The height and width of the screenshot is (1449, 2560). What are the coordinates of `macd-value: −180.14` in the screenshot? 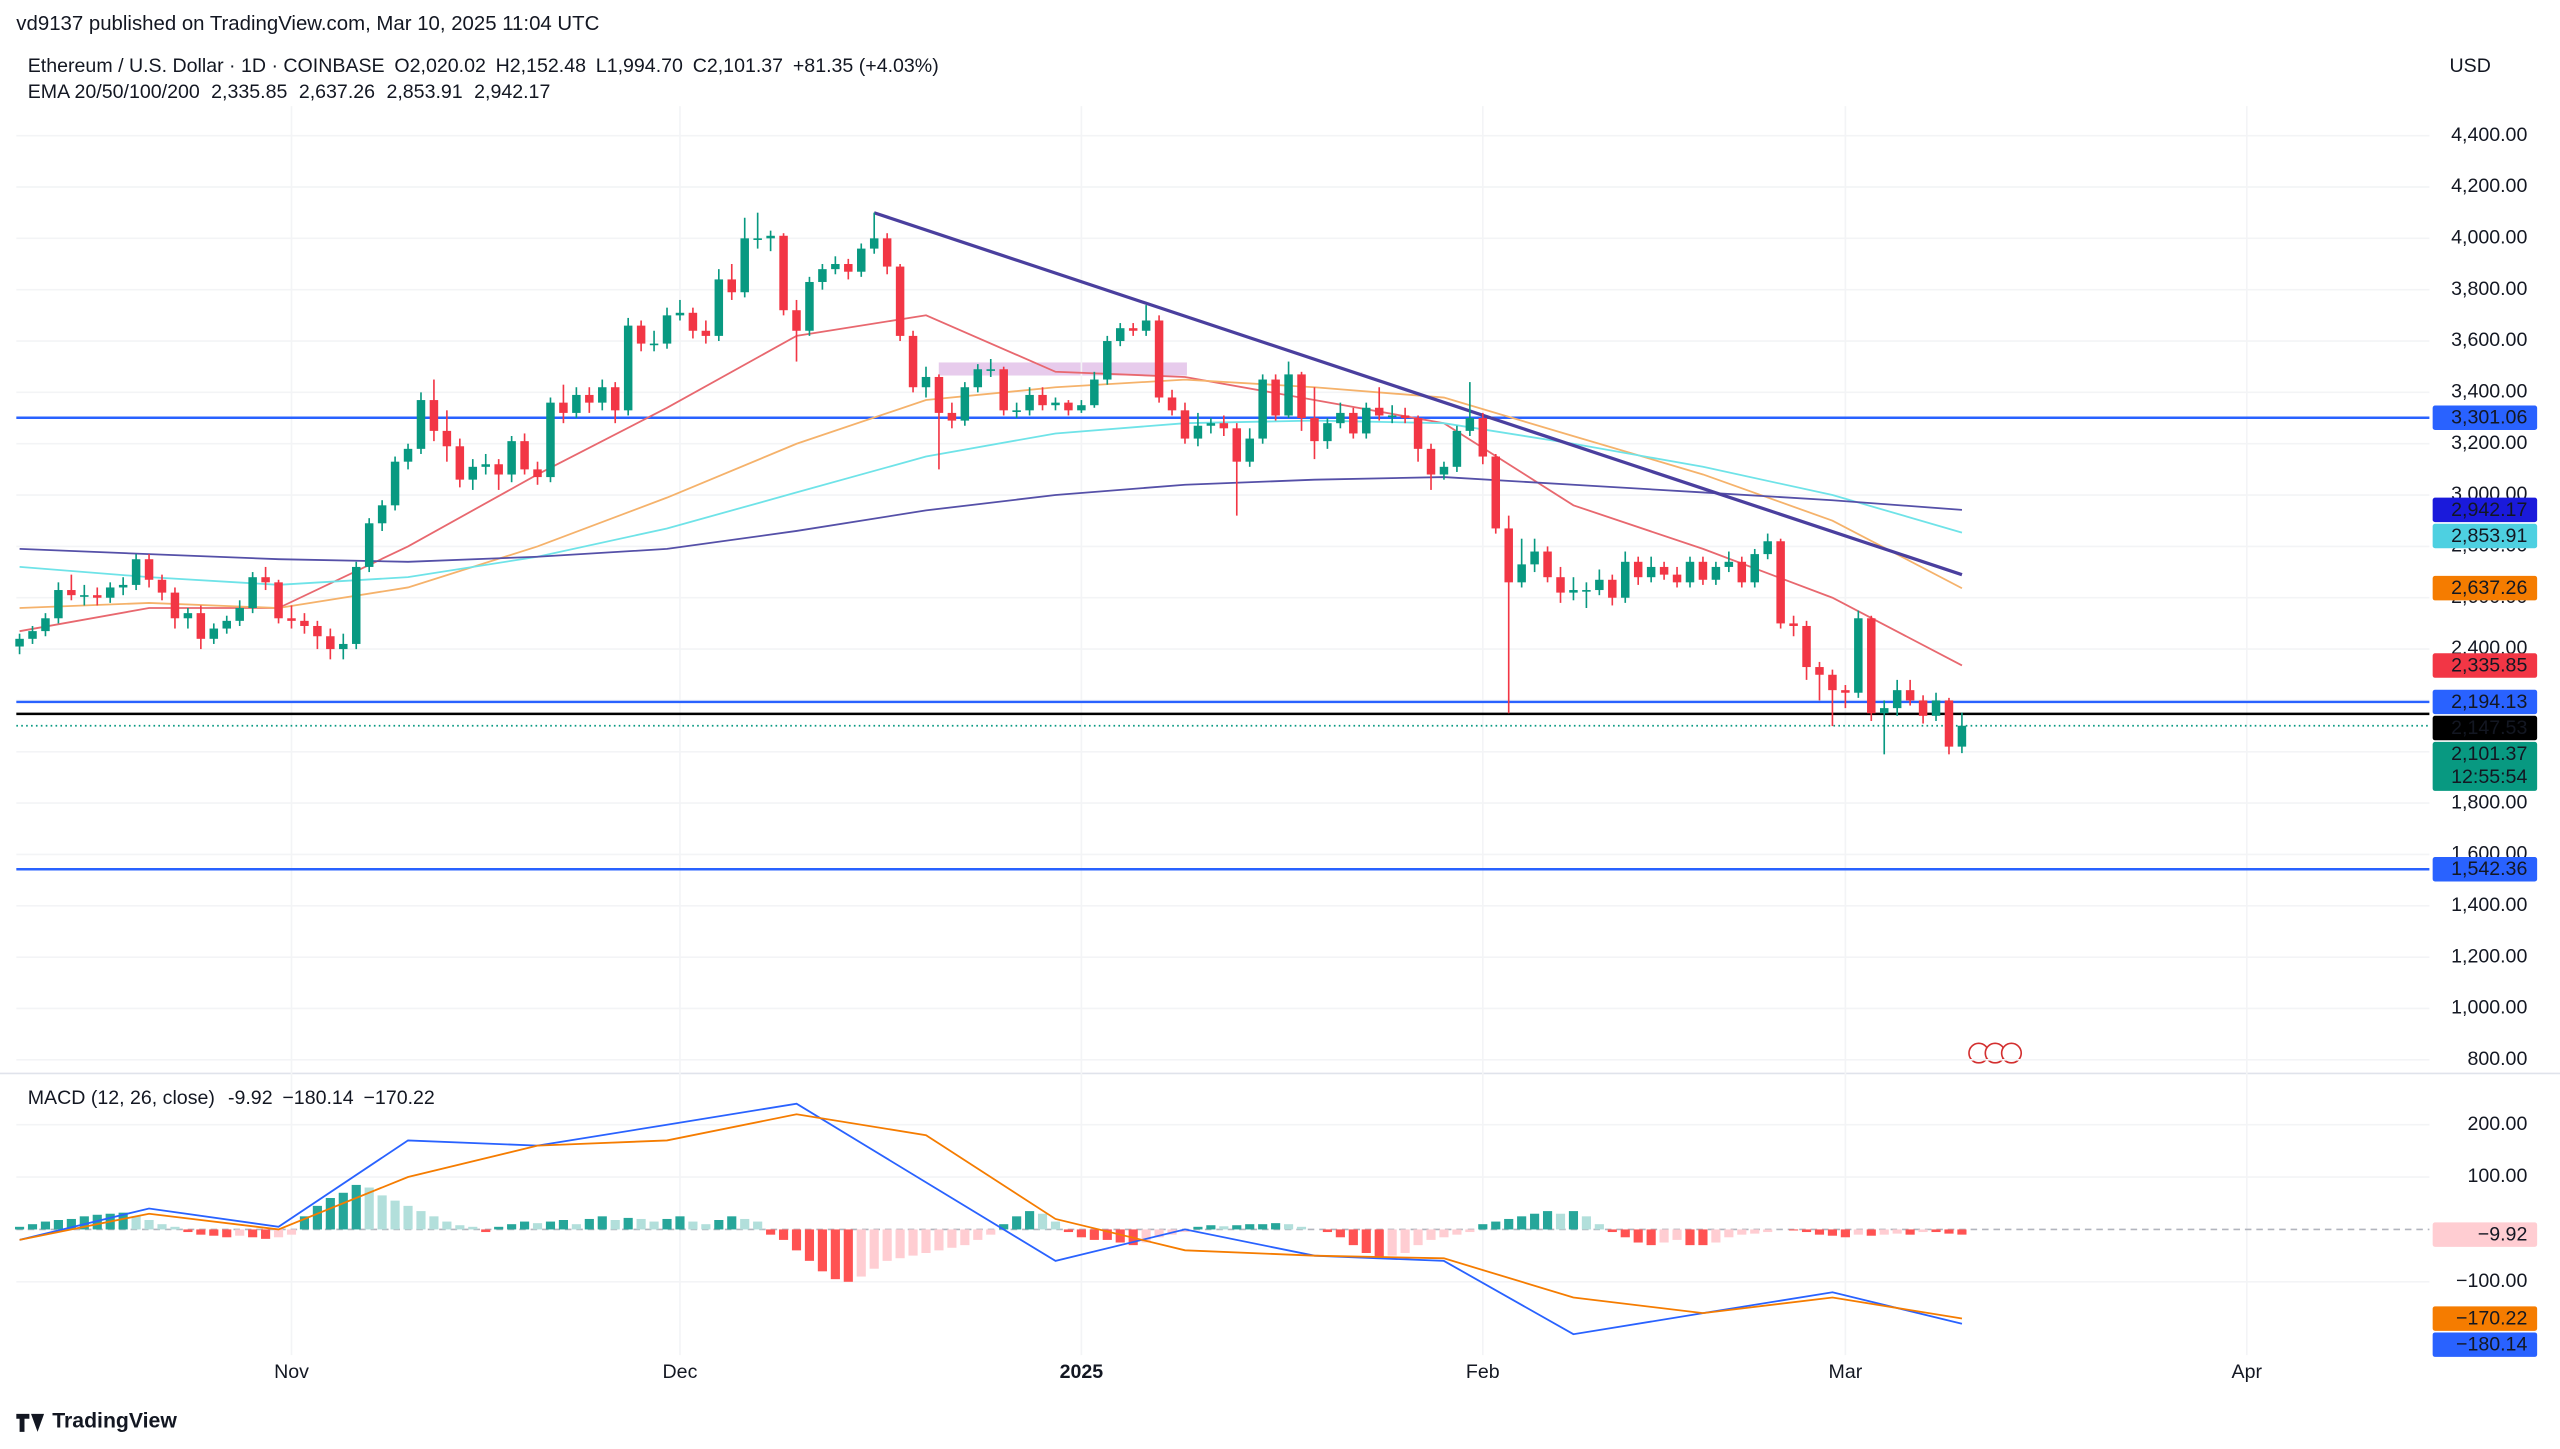 It's located at (317, 1098).